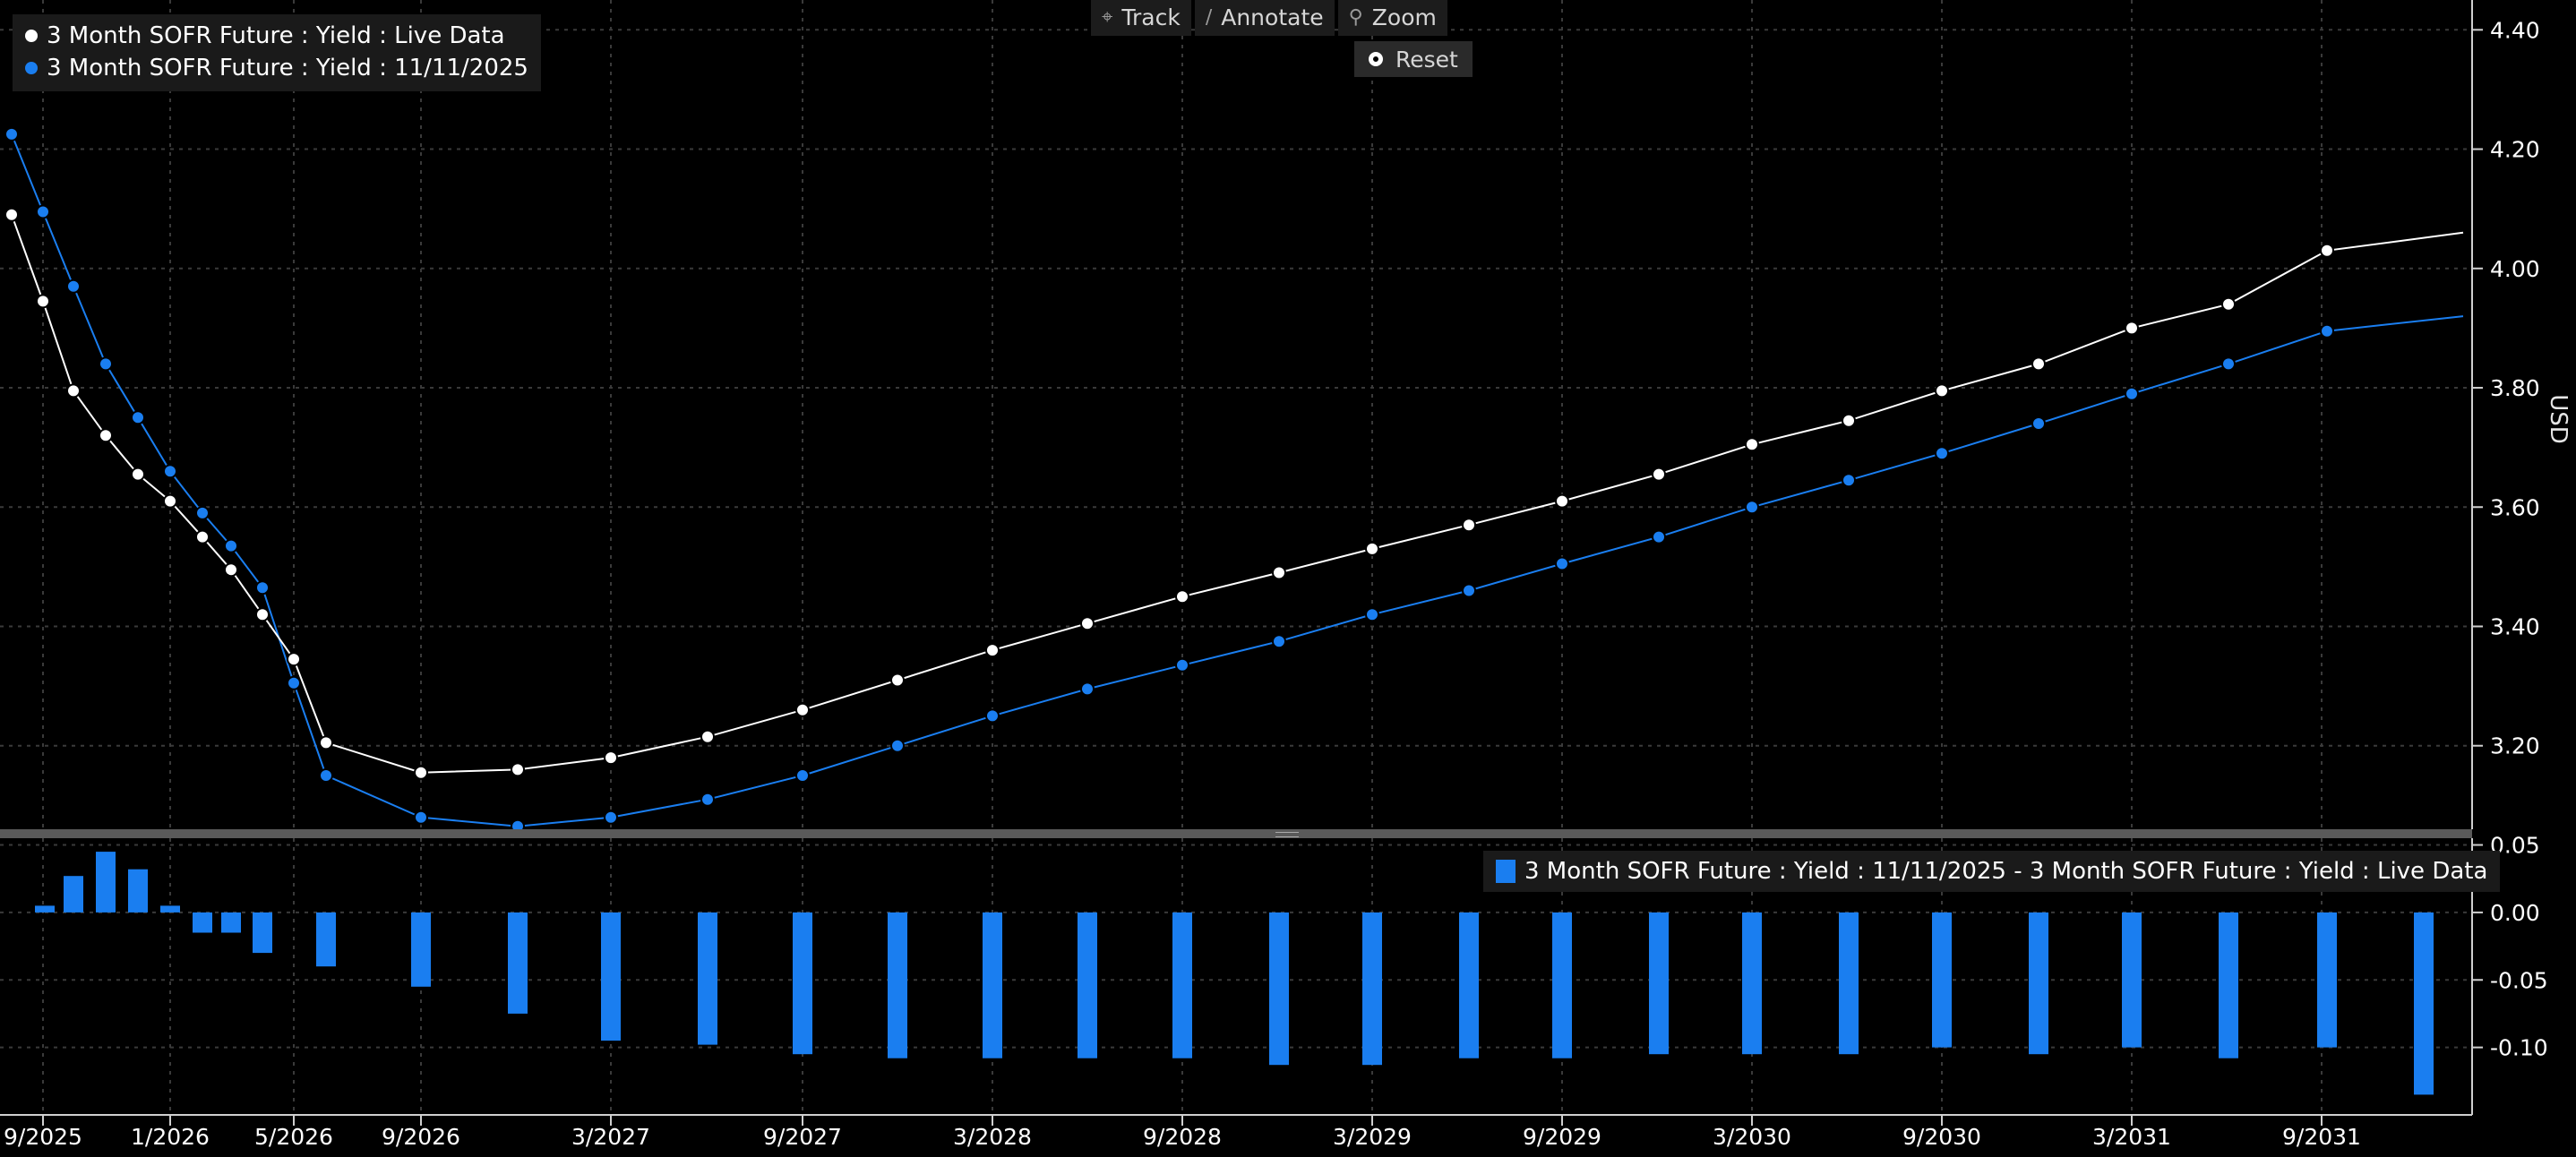 Image resolution: width=2576 pixels, height=1157 pixels. I want to click on x-tick-label-13: 9/2031, so click(2321, 1137).